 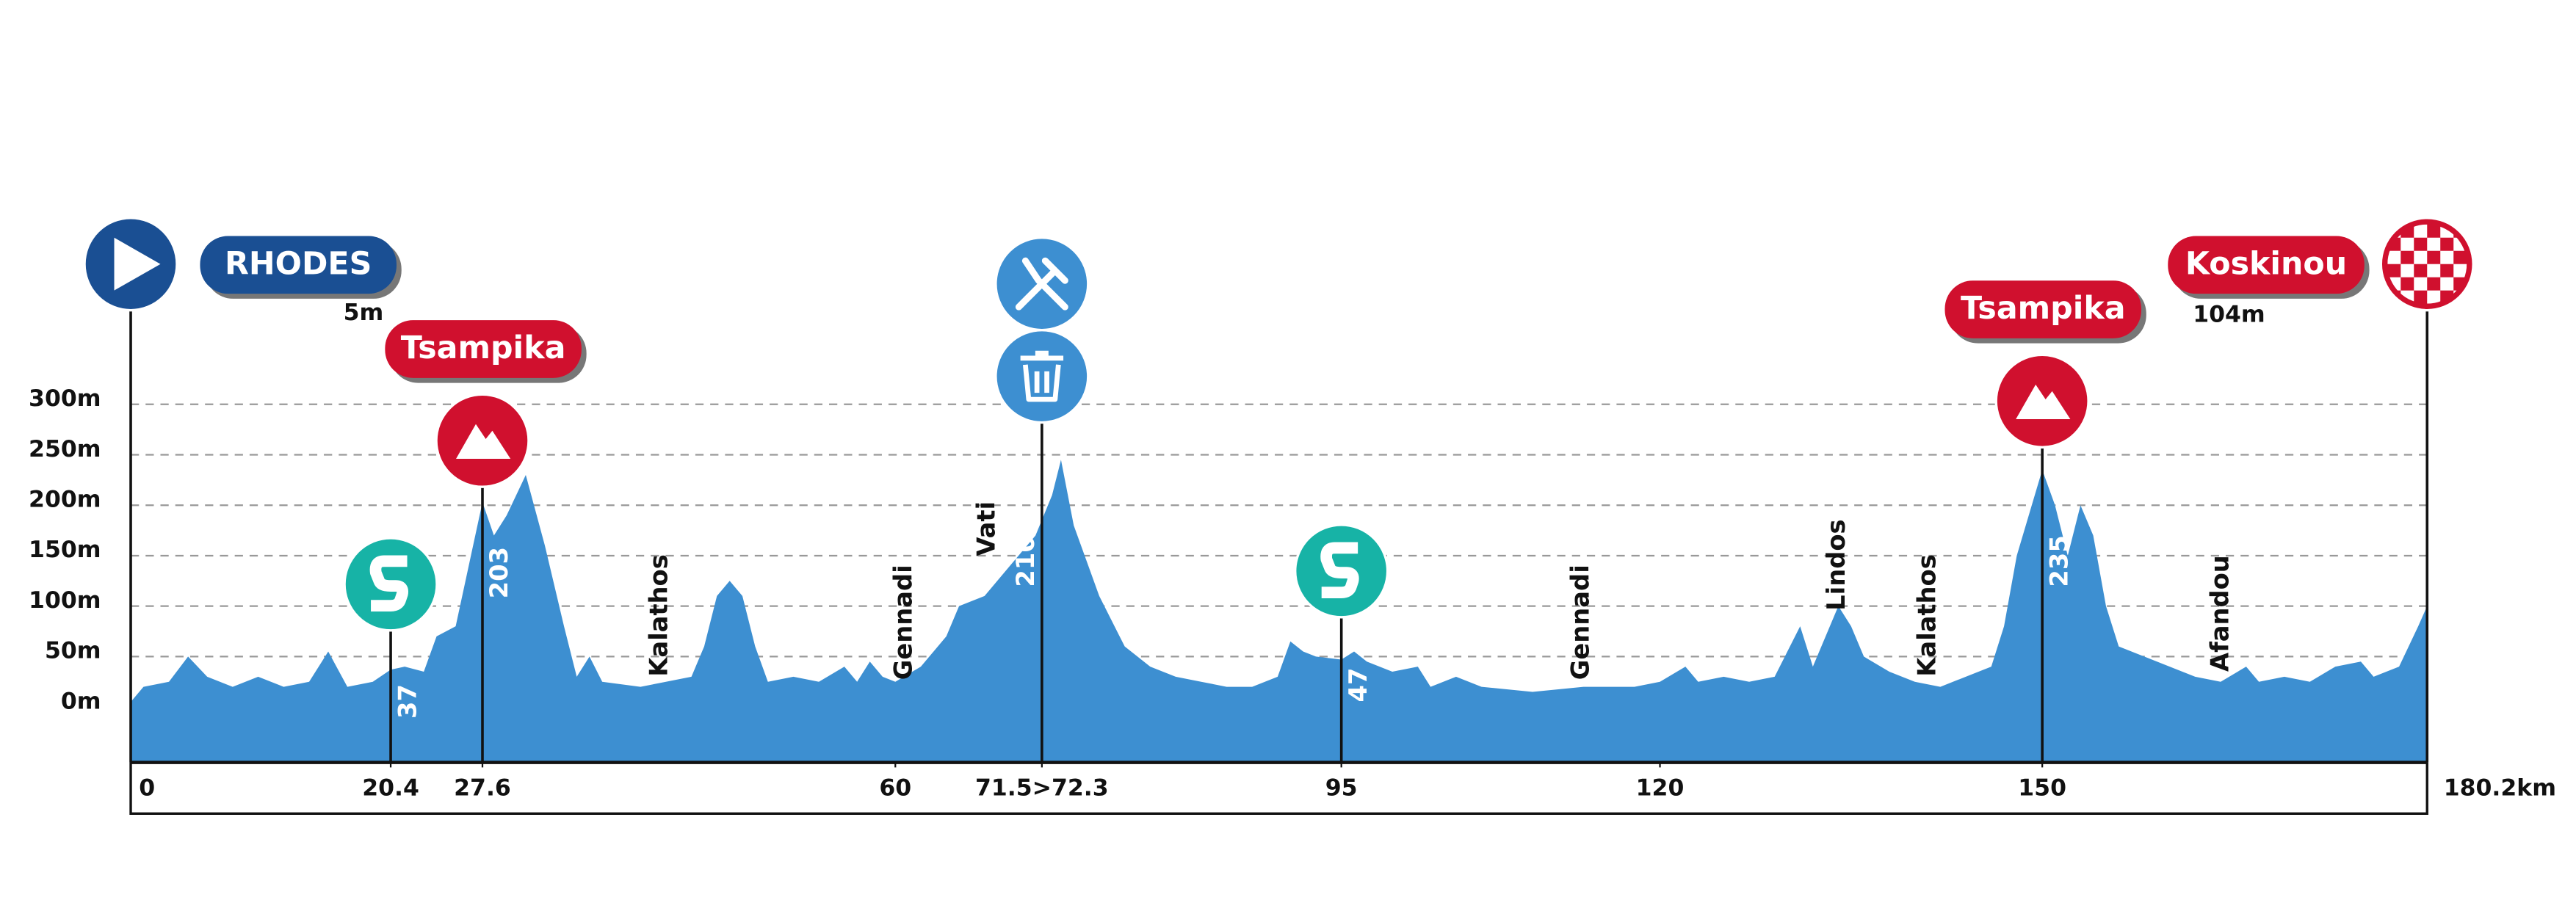 I want to click on x-tick-label: 180.2km, so click(x=2500, y=788).